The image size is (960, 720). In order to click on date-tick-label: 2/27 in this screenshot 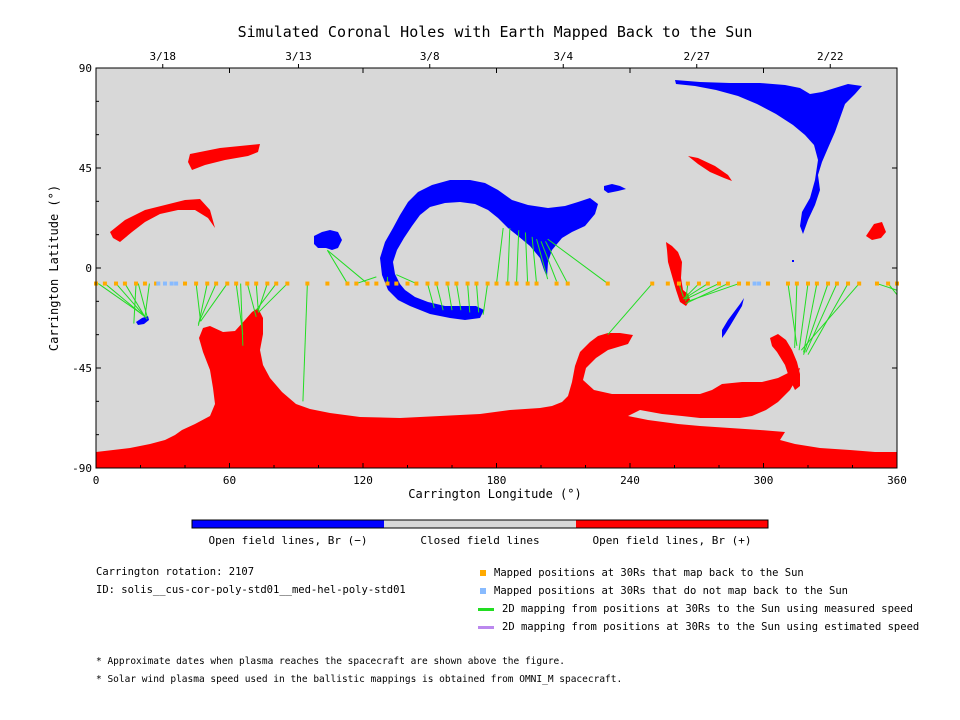, I will do `click(697, 56)`.